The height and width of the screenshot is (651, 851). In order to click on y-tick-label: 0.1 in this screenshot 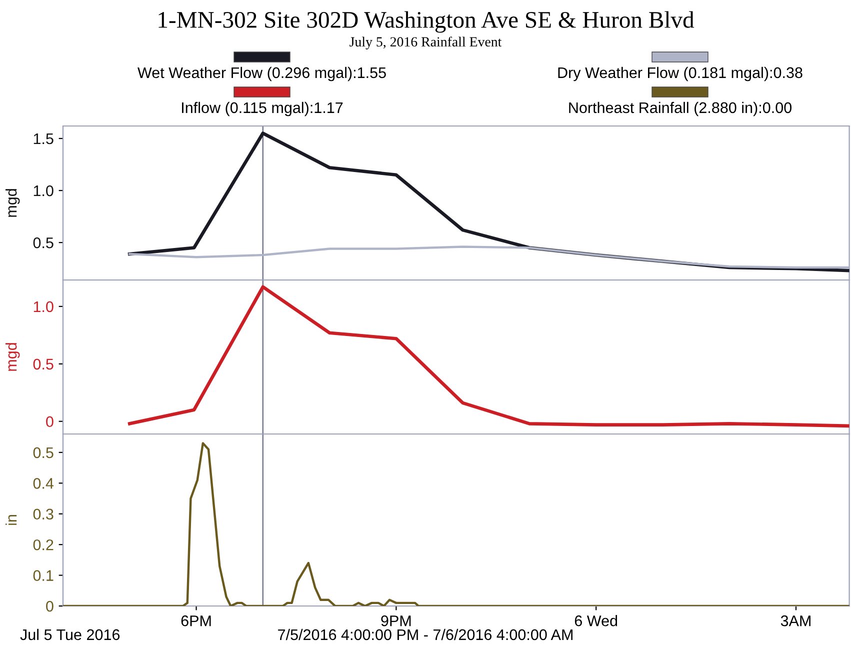, I will do `click(43, 575)`.